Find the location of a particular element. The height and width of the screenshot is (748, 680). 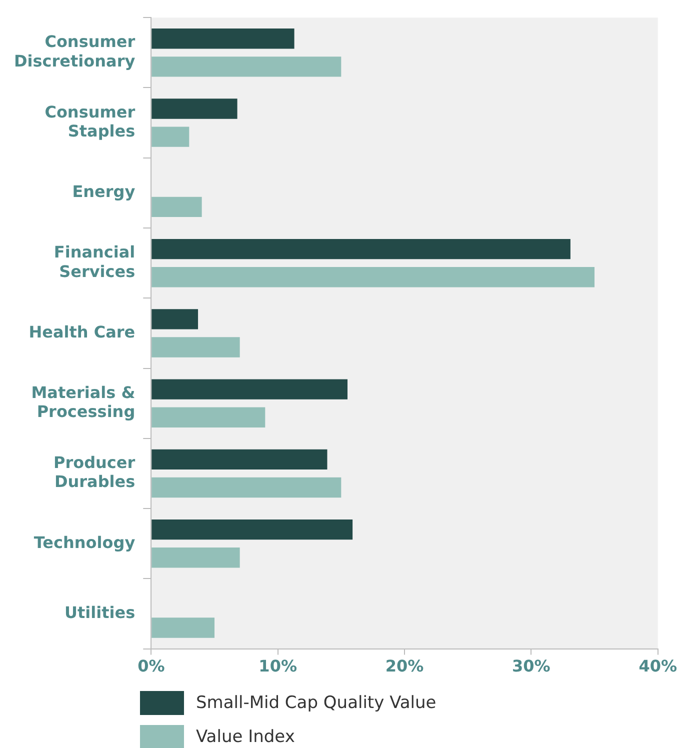

y-tick-label: Consumer Staples is located at coordinates (90, 121).